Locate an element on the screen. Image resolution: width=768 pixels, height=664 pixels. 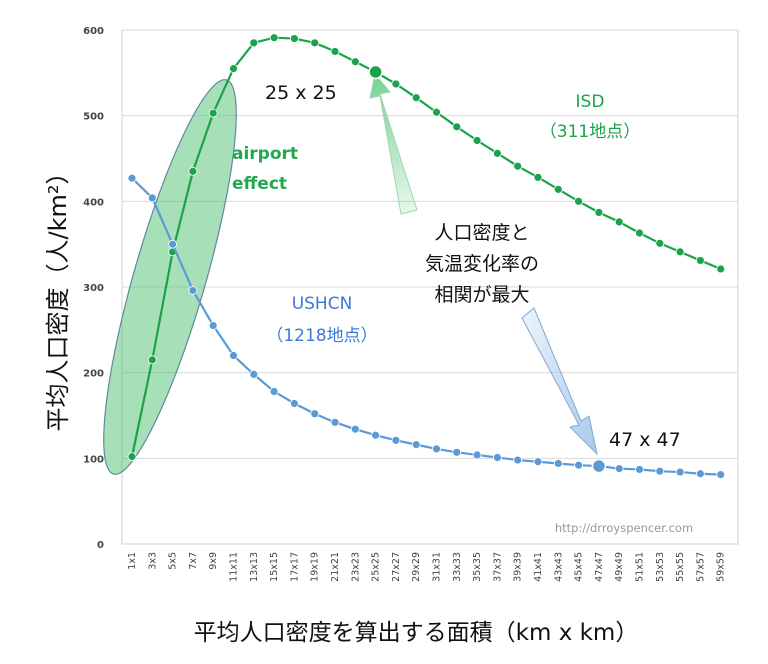
point-ushcn-53x53 is located at coordinates (660, 471).